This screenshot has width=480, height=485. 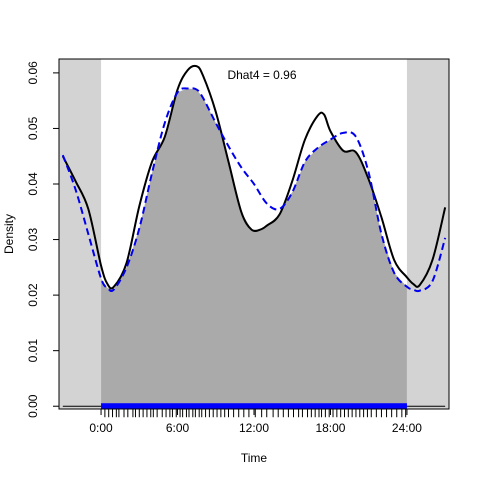 I want to click on y-tick-label: 0.00, so click(x=33, y=406).